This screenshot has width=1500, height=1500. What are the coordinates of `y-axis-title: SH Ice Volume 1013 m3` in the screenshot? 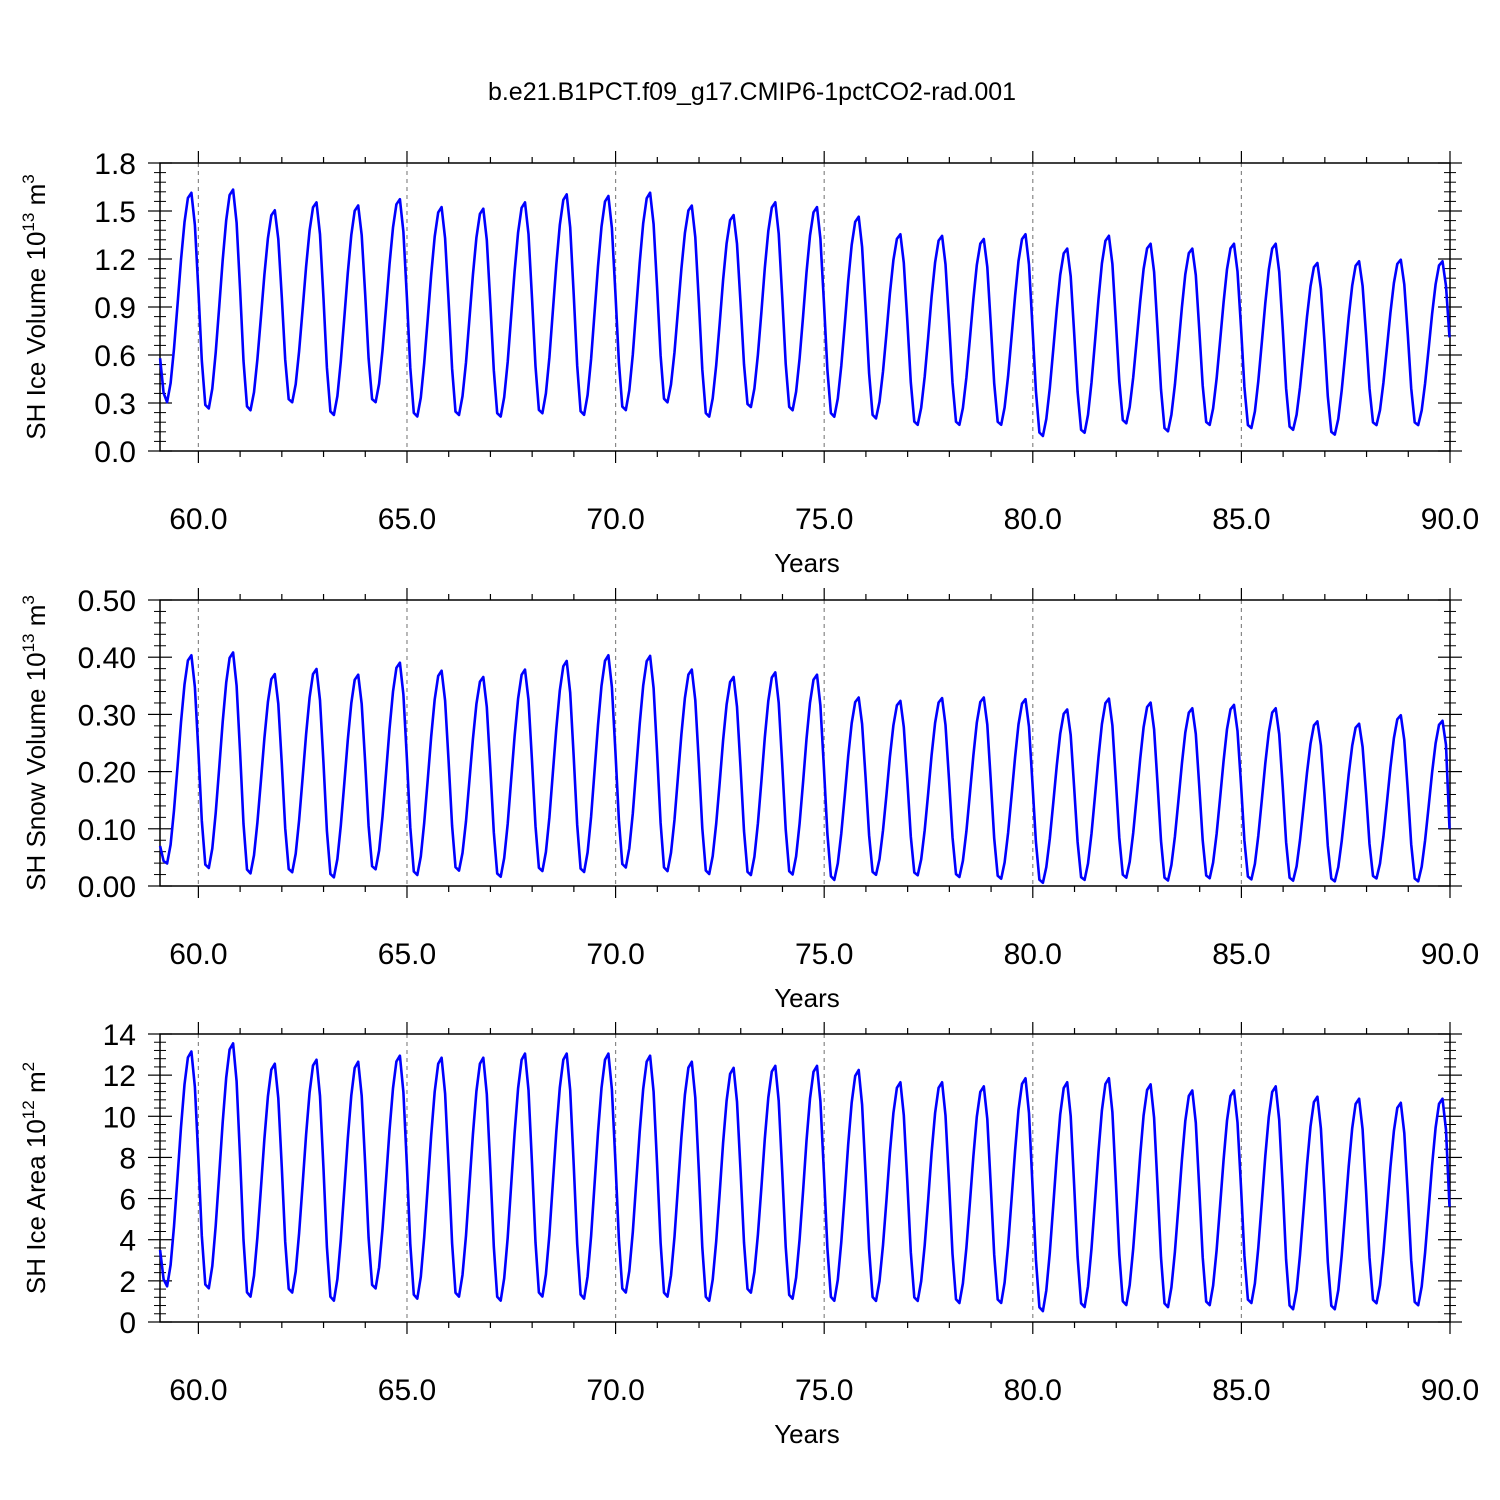 It's located at (35, 306).